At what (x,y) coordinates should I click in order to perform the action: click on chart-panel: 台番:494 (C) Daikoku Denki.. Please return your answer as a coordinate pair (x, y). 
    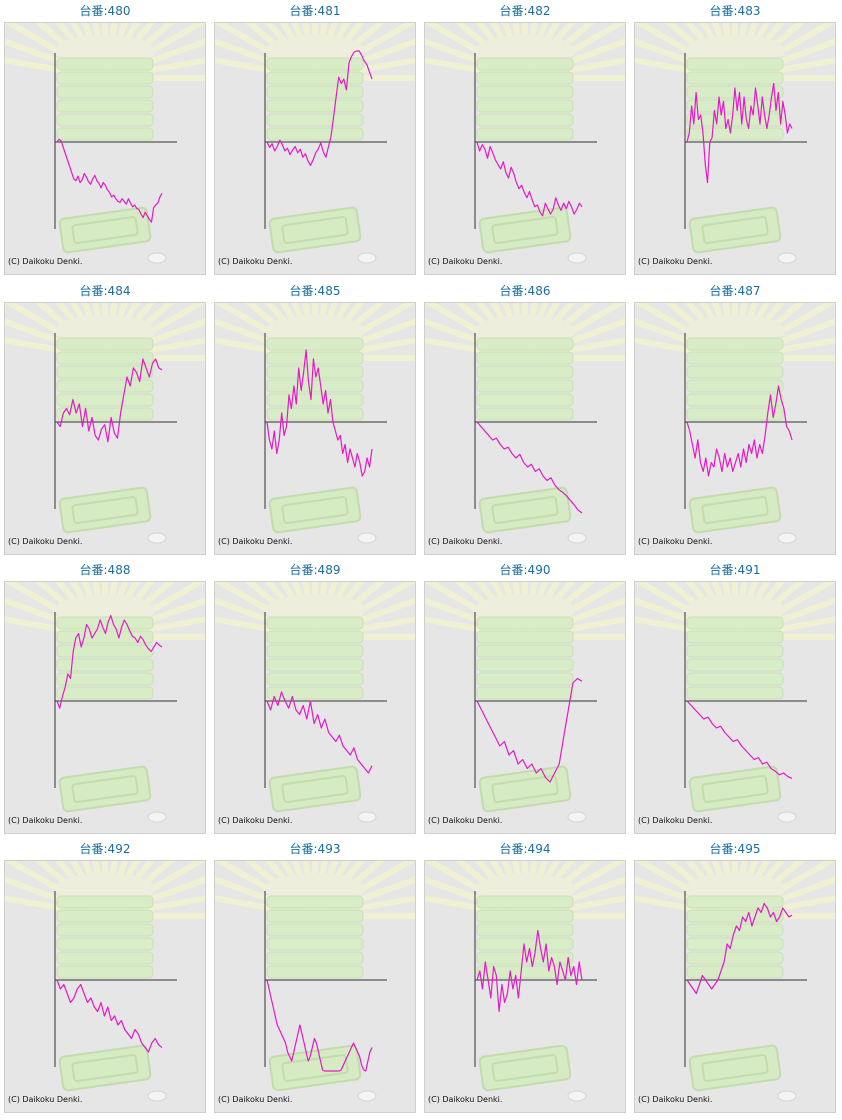
    Looking at the image, I should click on (525, 978).